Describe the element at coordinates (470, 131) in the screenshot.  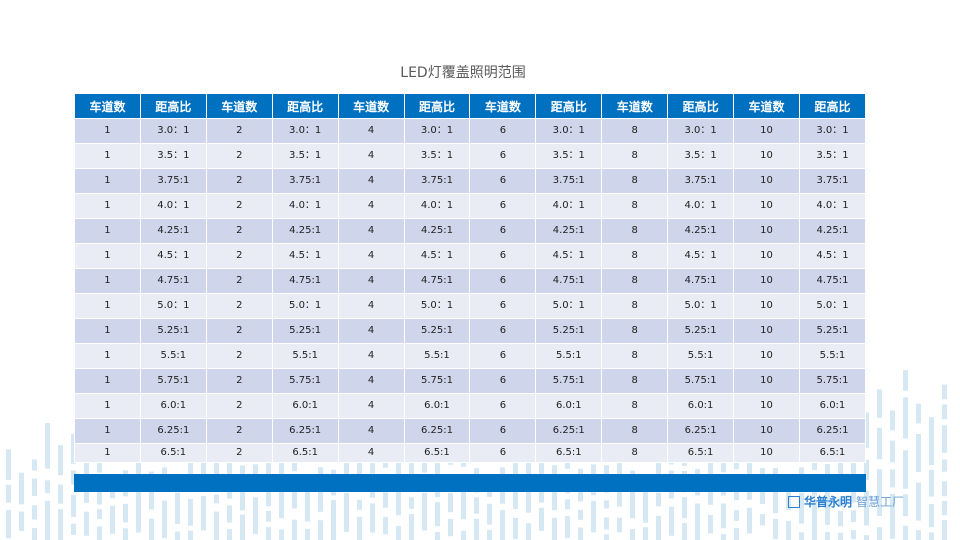
I see `table-row: 1 3.0：1 2 3.0：1 4 3.0：1 6 3.0：1 8 3.0：1 10 3.0：1` at that location.